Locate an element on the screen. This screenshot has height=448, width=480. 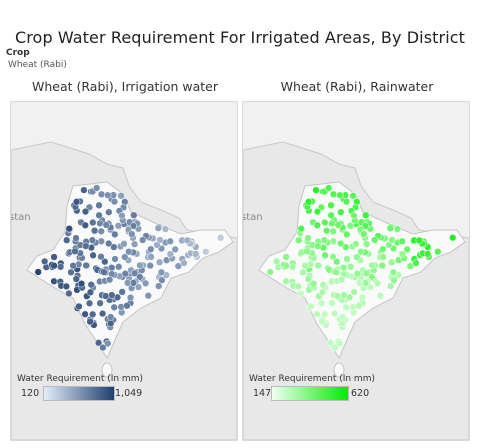
district-points is located at coordinates (361, 268).